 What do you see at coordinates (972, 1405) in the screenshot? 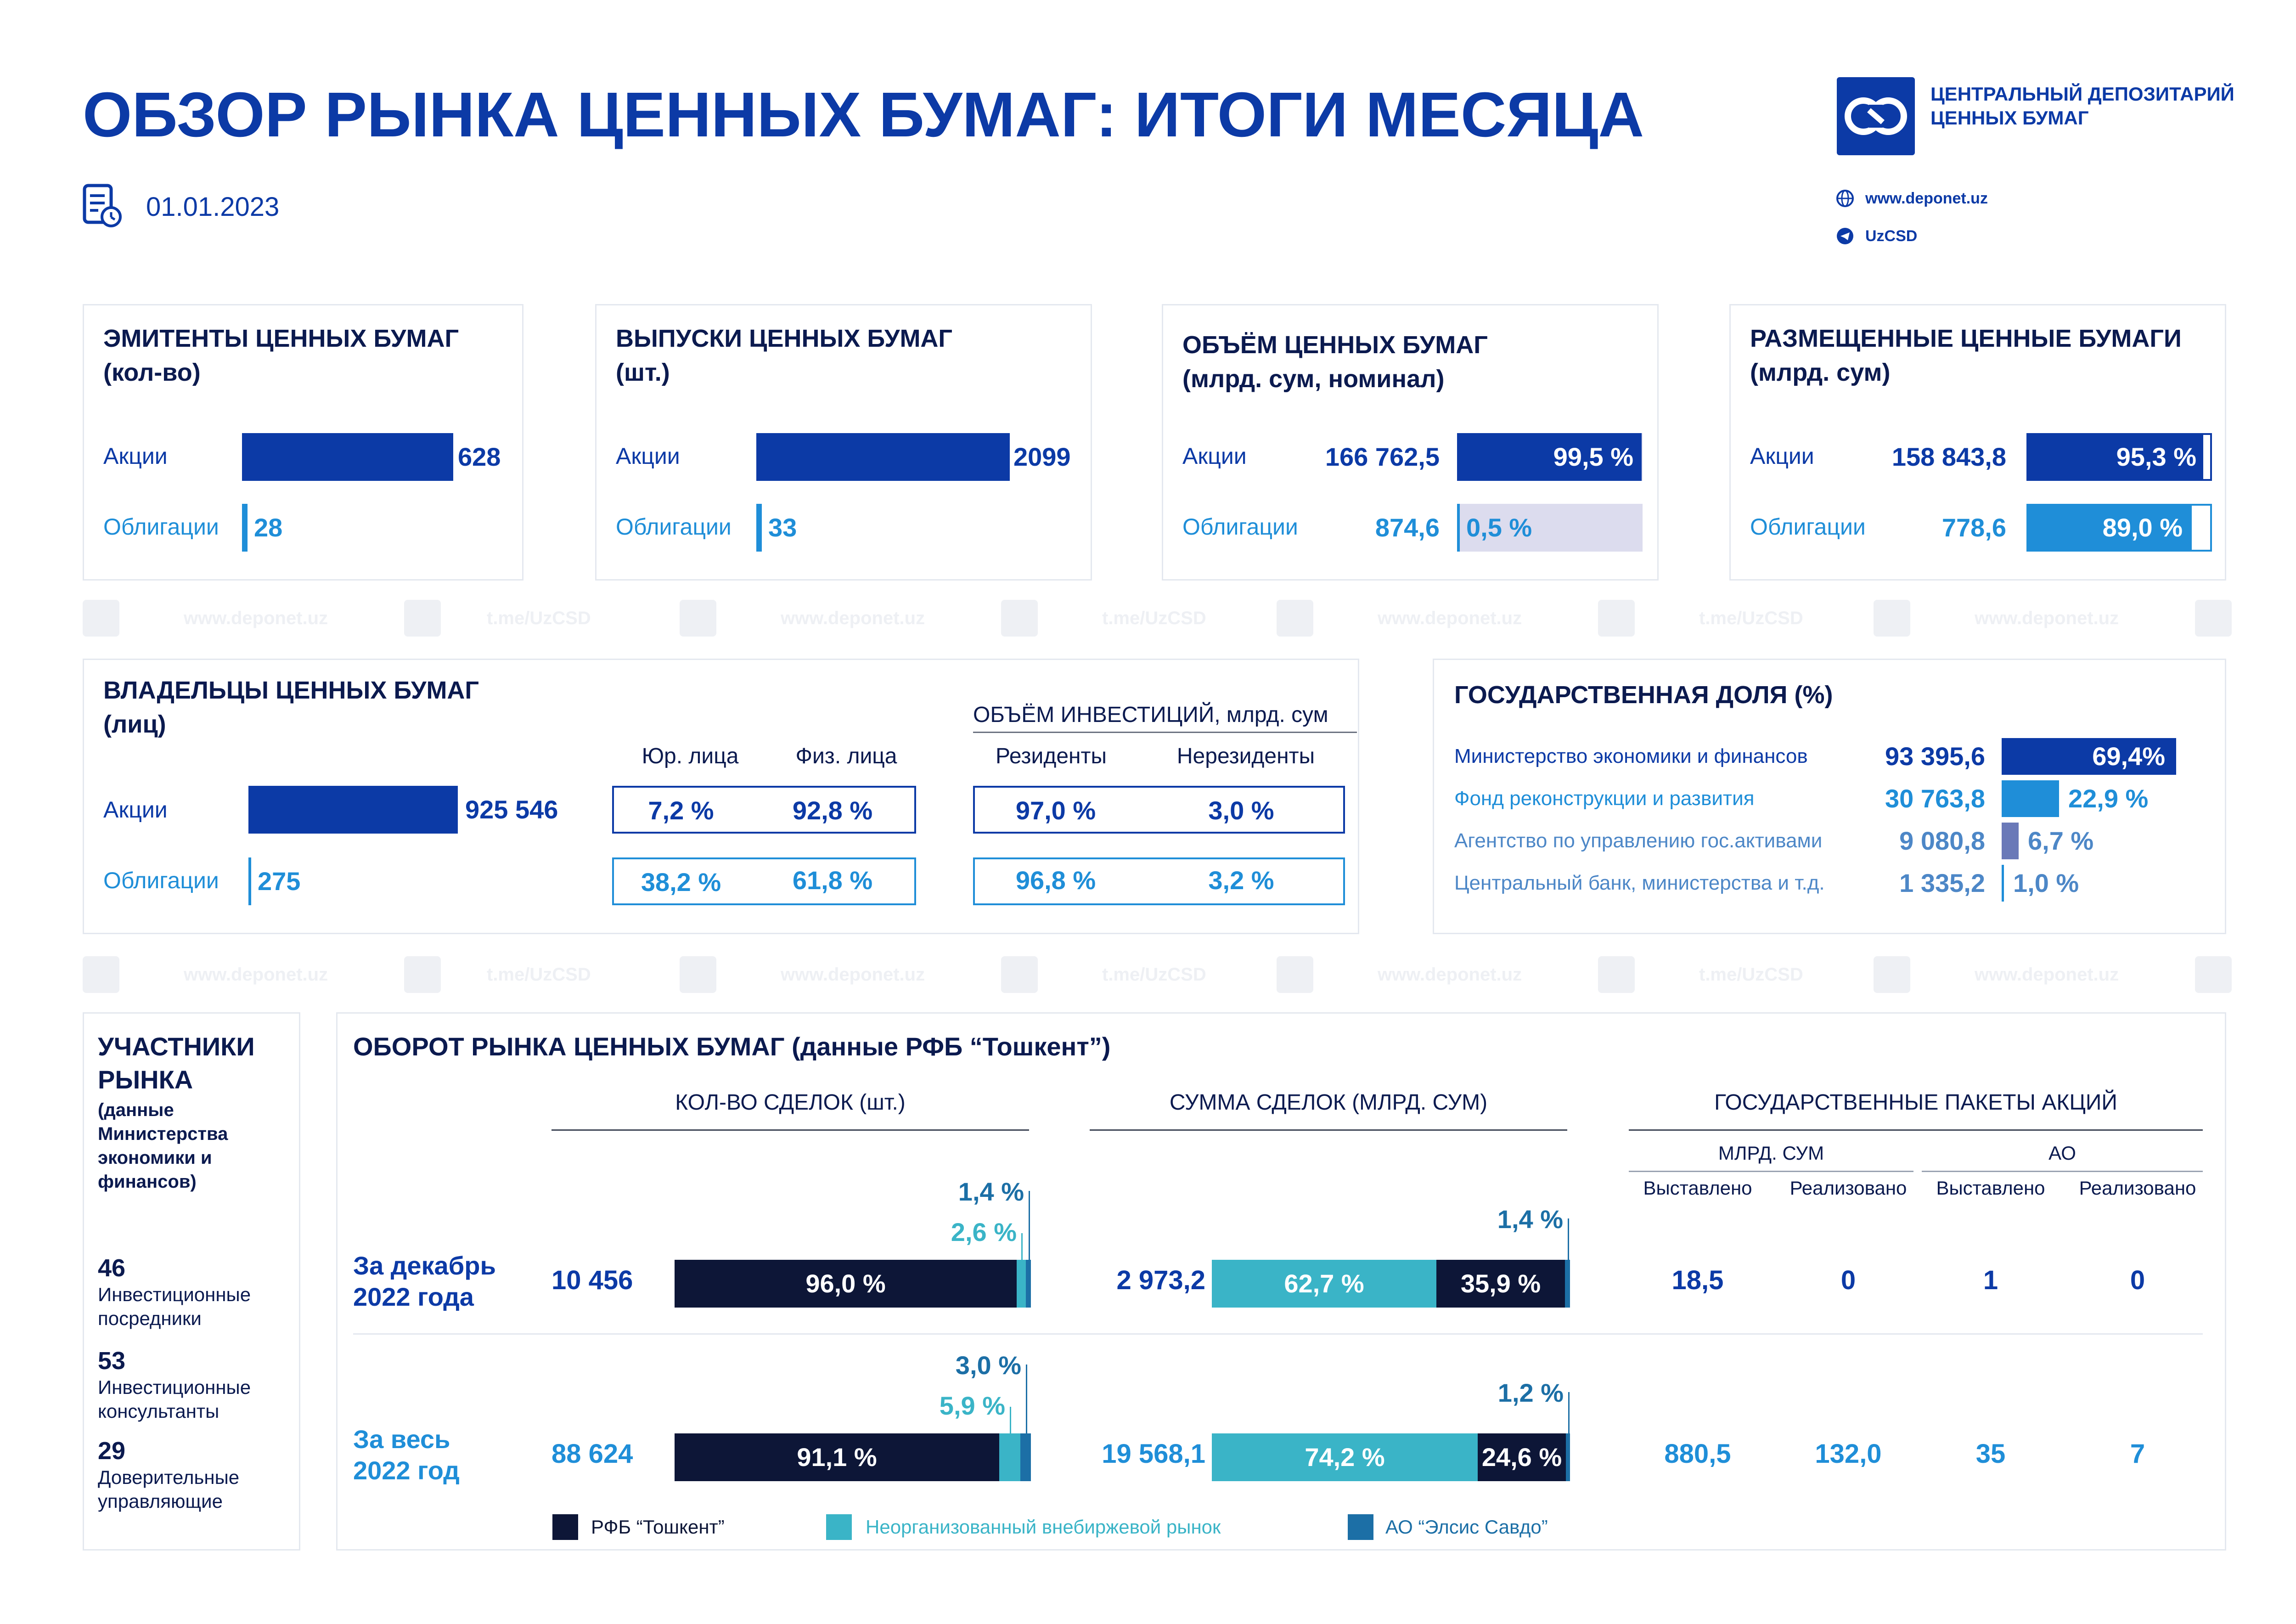
I see `deals-pct-otc: 5,9 %` at bounding box center [972, 1405].